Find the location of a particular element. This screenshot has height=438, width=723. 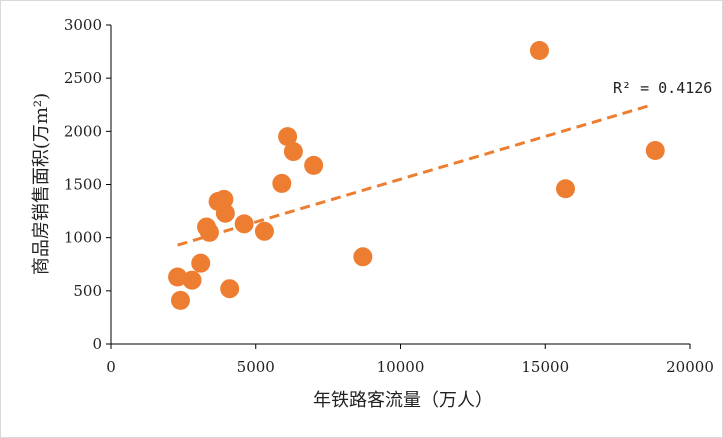

y-tick-label: 1000 is located at coordinates (83, 238).